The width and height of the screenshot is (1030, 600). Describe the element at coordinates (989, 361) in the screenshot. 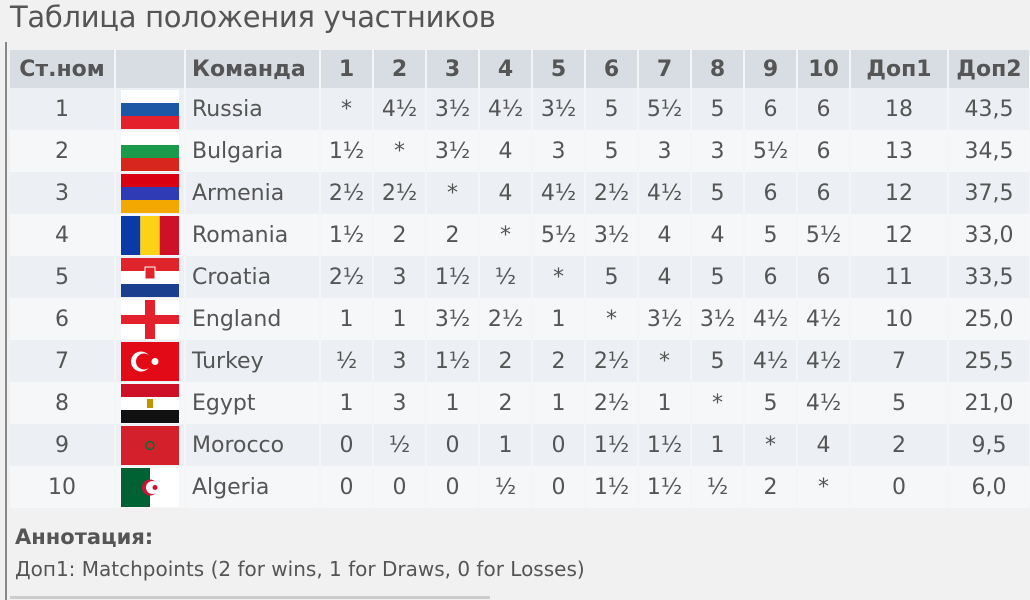

I see `dop2-cell: 25,5` at that location.